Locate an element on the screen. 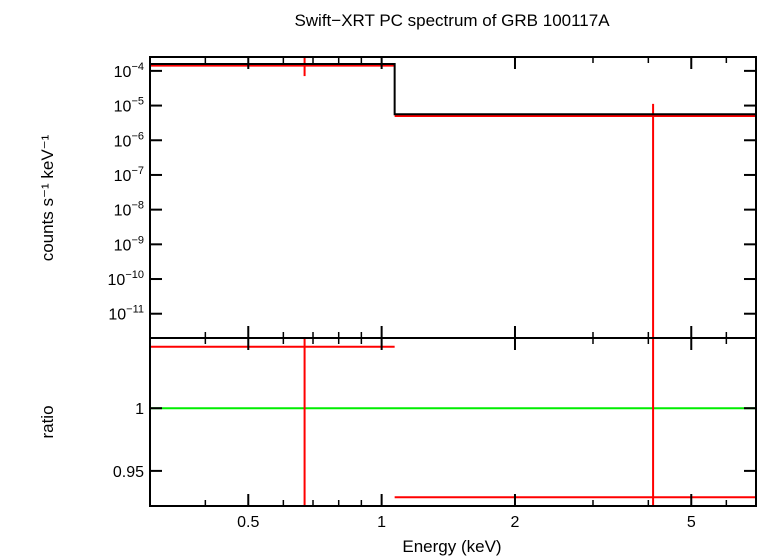 The height and width of the screenshot is (556, 758). chart-title: Swift−XRT PC spectrum of GRB 100117A is located at coordinates (452, 20).